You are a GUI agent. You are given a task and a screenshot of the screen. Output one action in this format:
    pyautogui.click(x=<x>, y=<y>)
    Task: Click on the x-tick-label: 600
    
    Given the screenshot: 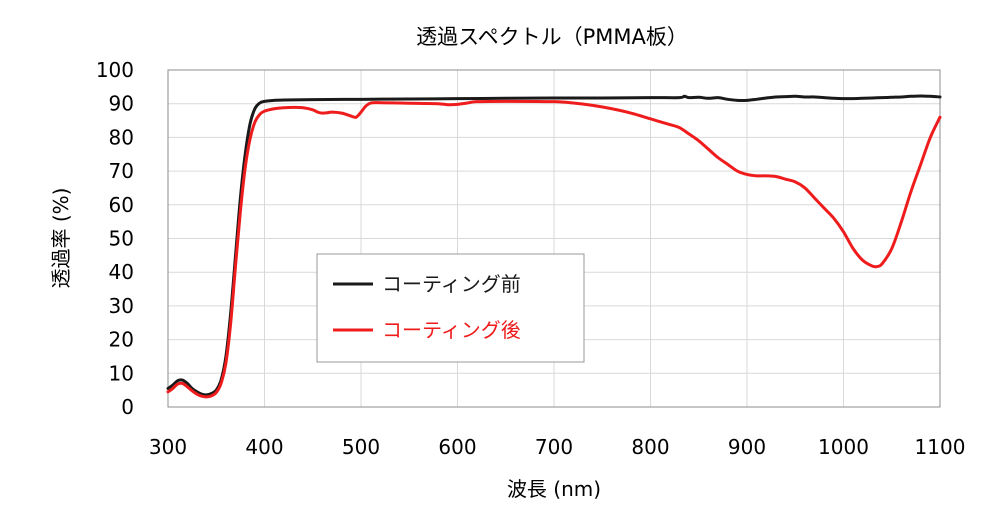 What is the action you would take?
    pyautogui.click(x=457, y=447)
    